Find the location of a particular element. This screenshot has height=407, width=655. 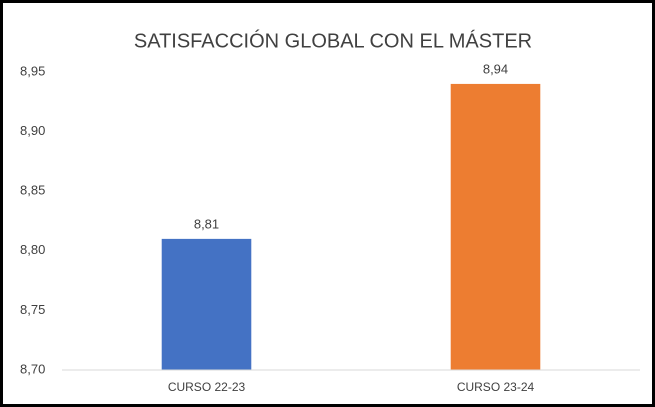

y-tick-label: 8,90 is located at coordinates (32, 130).